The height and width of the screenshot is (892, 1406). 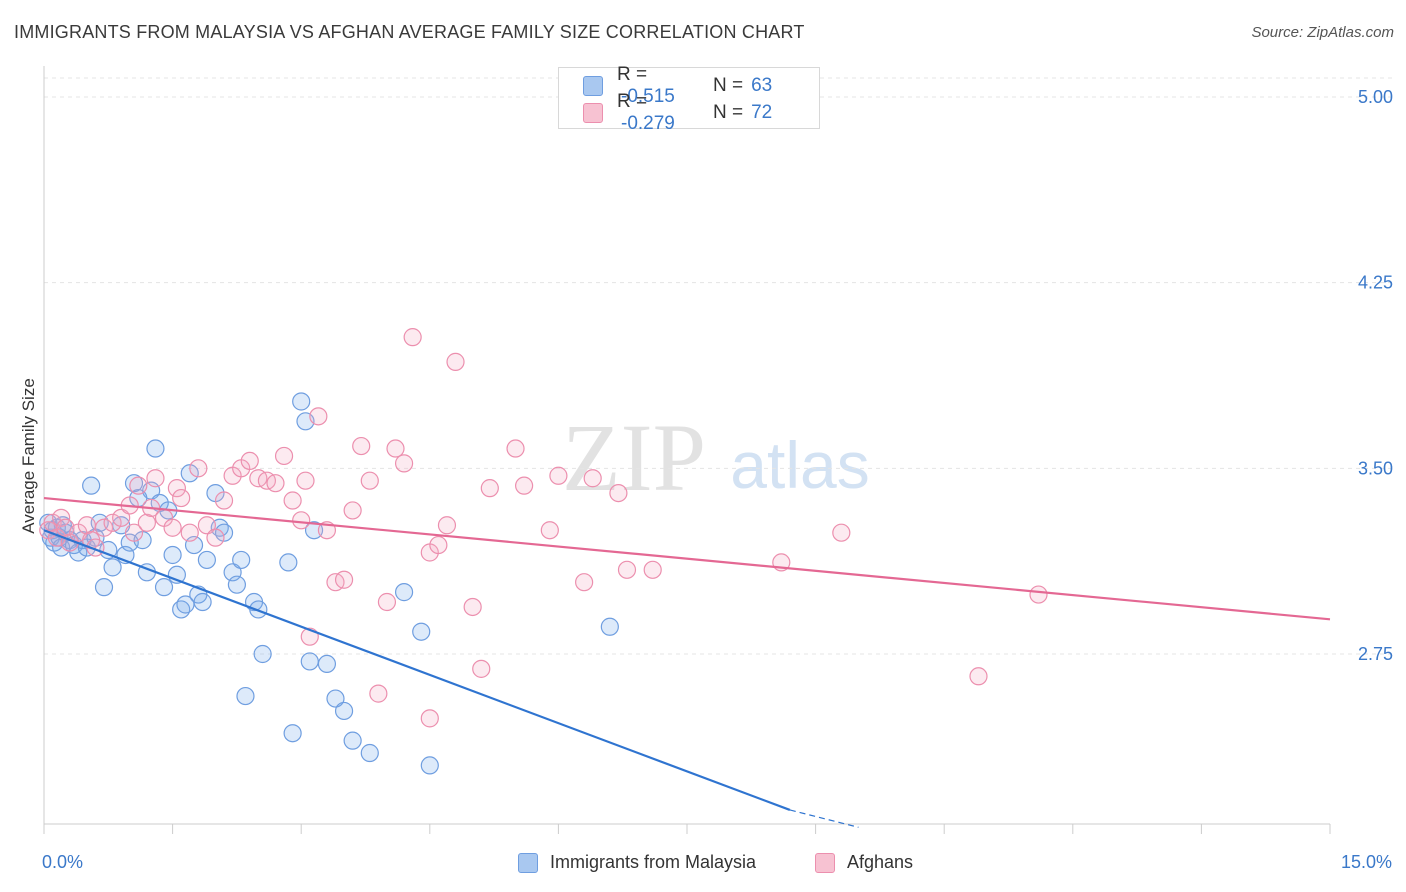 I want to click on legend-swatch-malaysia, so click(x=593, y=86).